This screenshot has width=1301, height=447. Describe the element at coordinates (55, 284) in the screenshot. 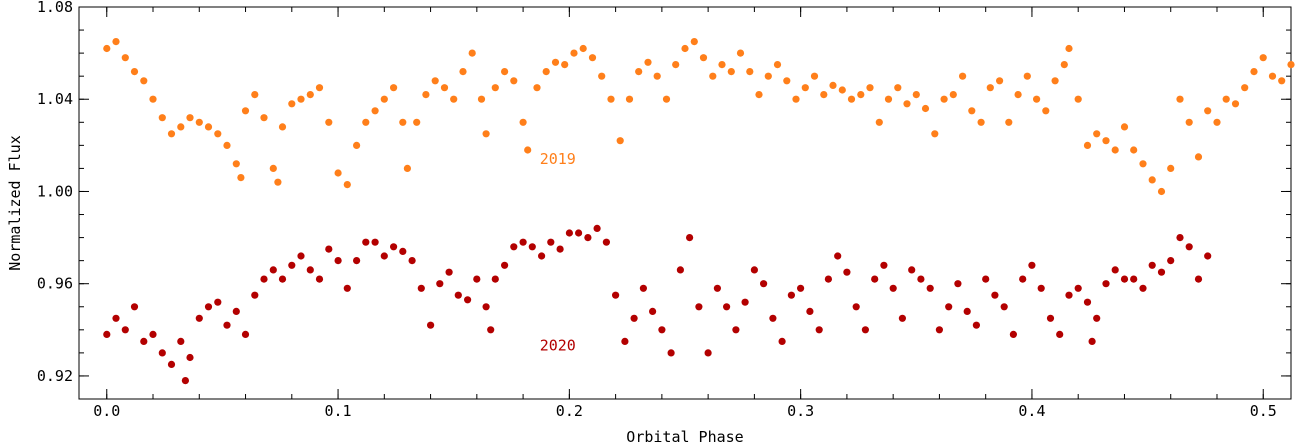

I see `y-tick-label: 0.96` at that location.